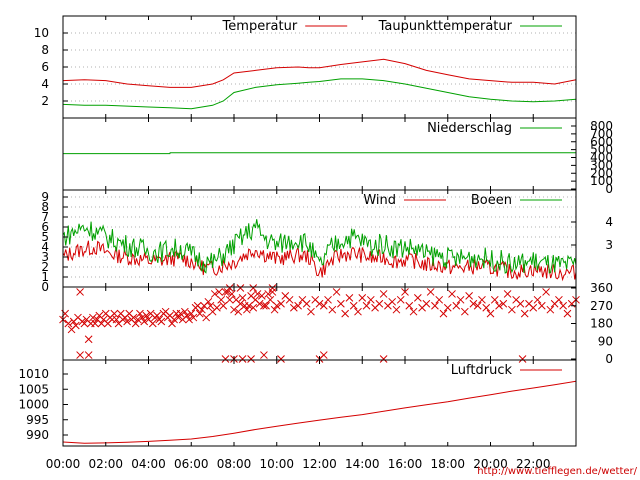  Describe the element at coordinates (601, 150) in the screenshot. I see `y-tick-label-right-precipitation: 500` at that location.